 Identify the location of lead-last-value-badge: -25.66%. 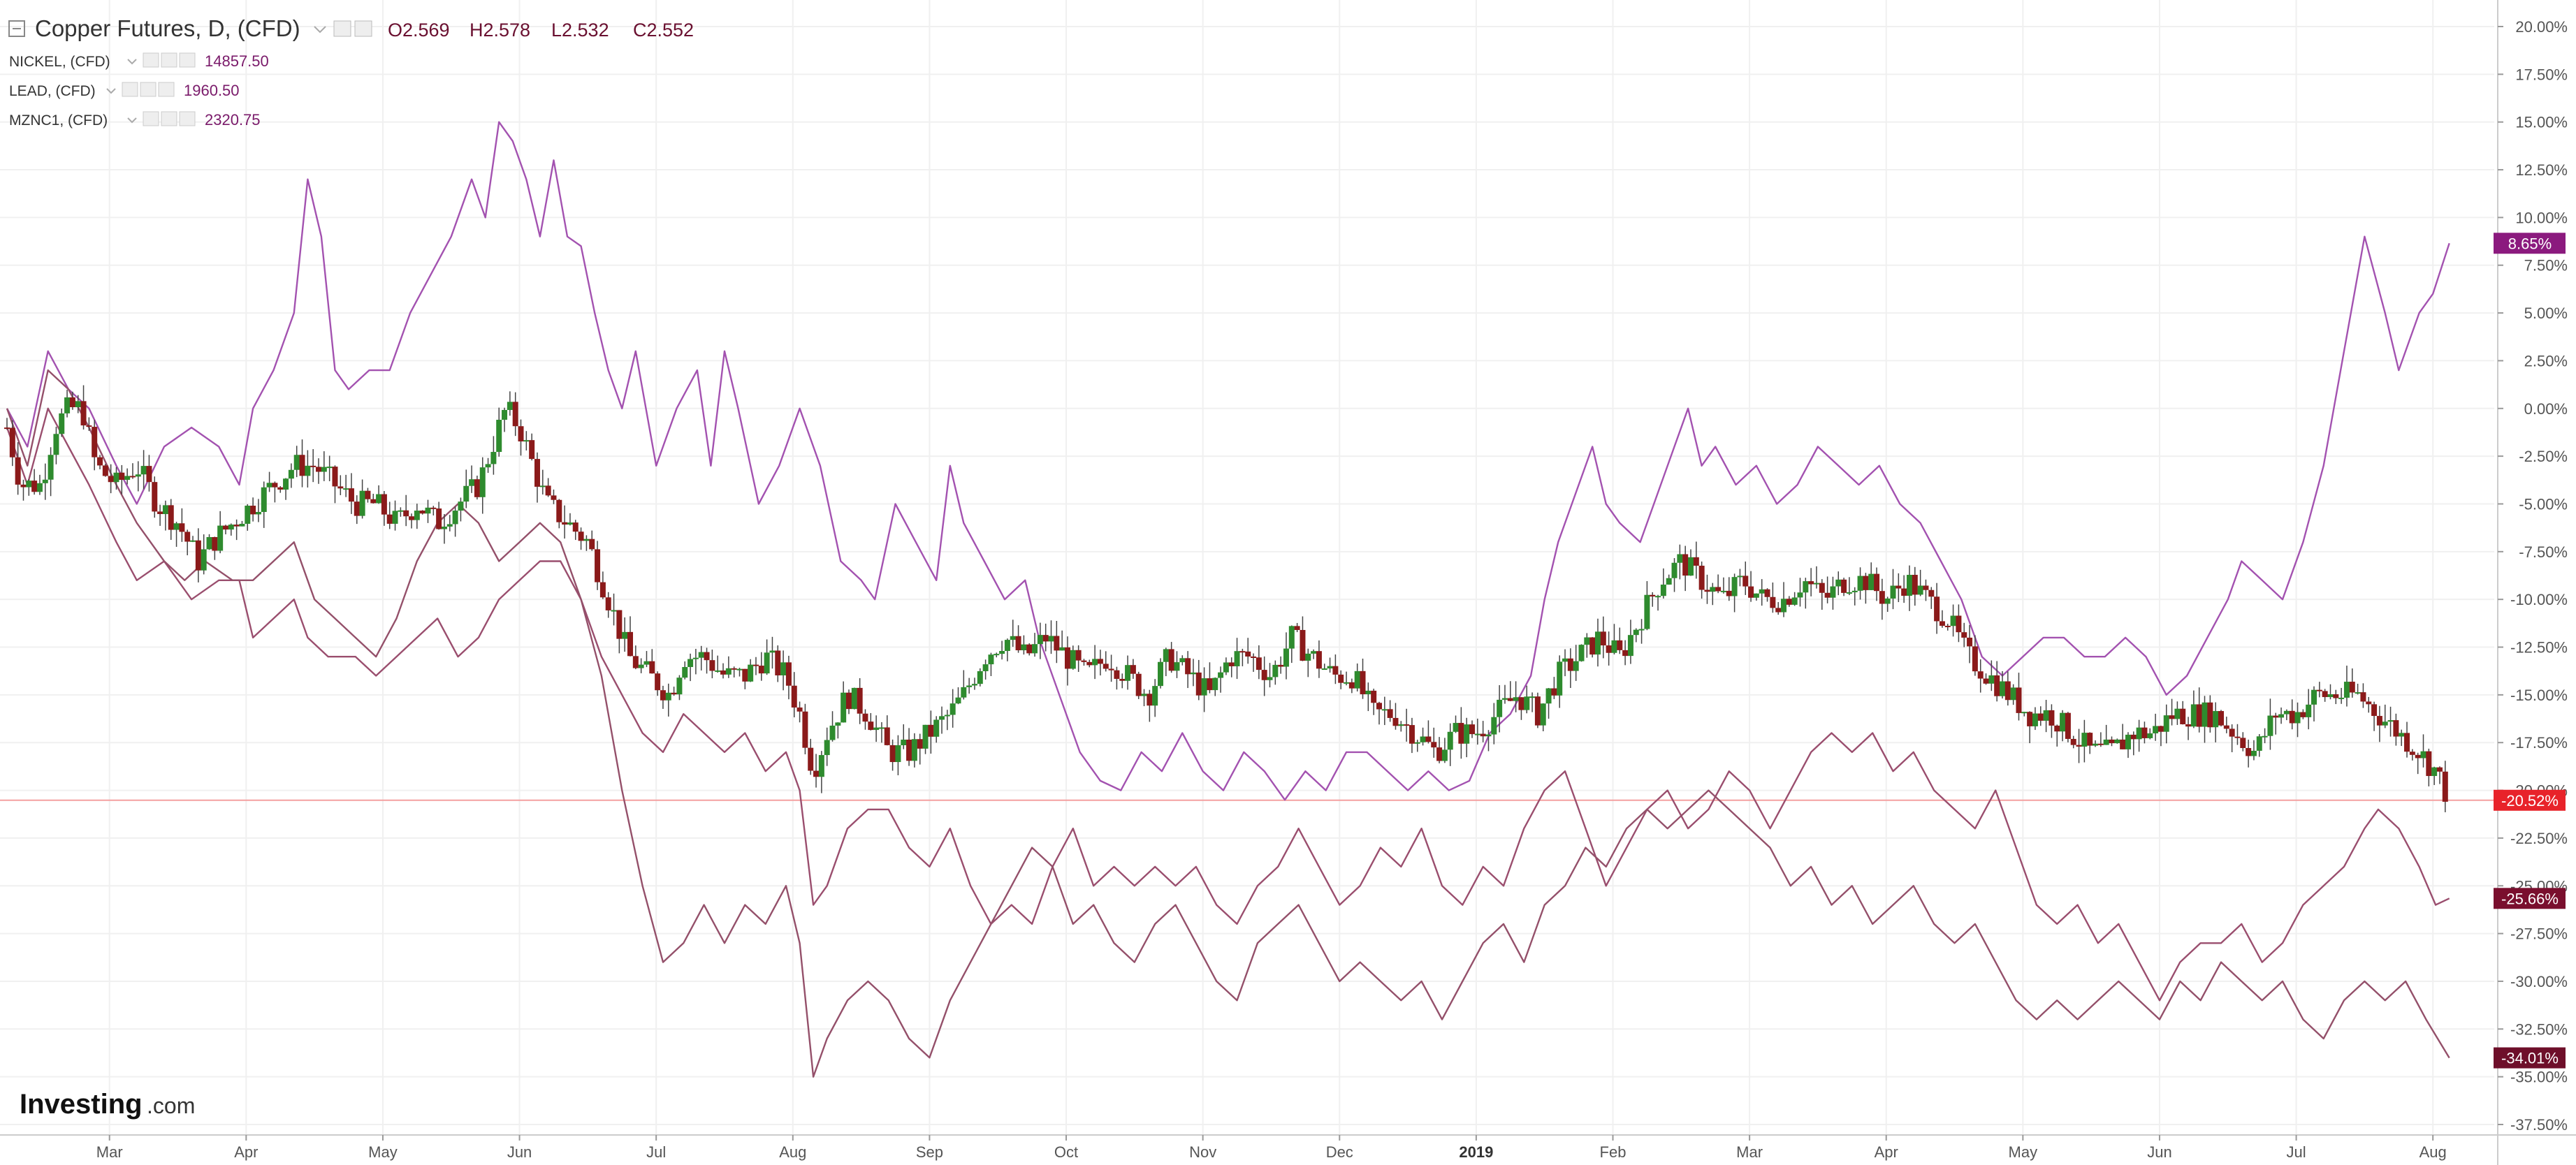
(2530, 898).